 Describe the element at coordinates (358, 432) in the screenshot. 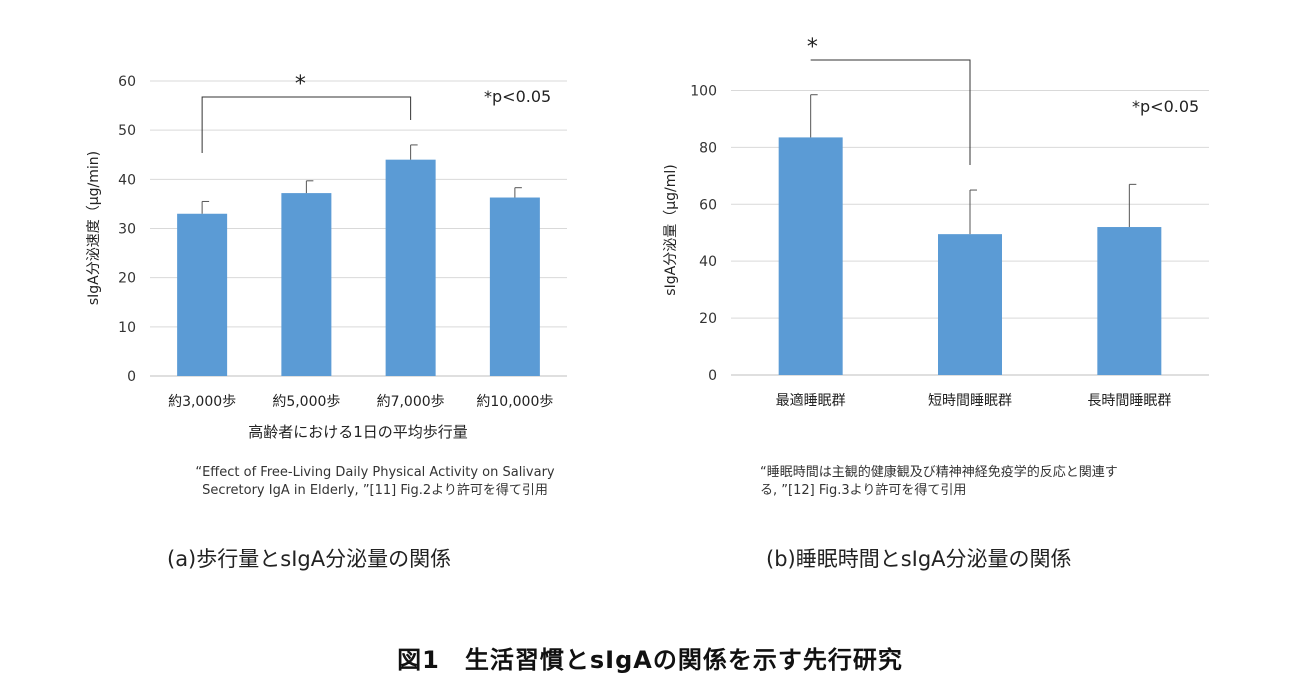

I see `a-x-axis-label: 高齢者における1日の平均歩行量` at that location.